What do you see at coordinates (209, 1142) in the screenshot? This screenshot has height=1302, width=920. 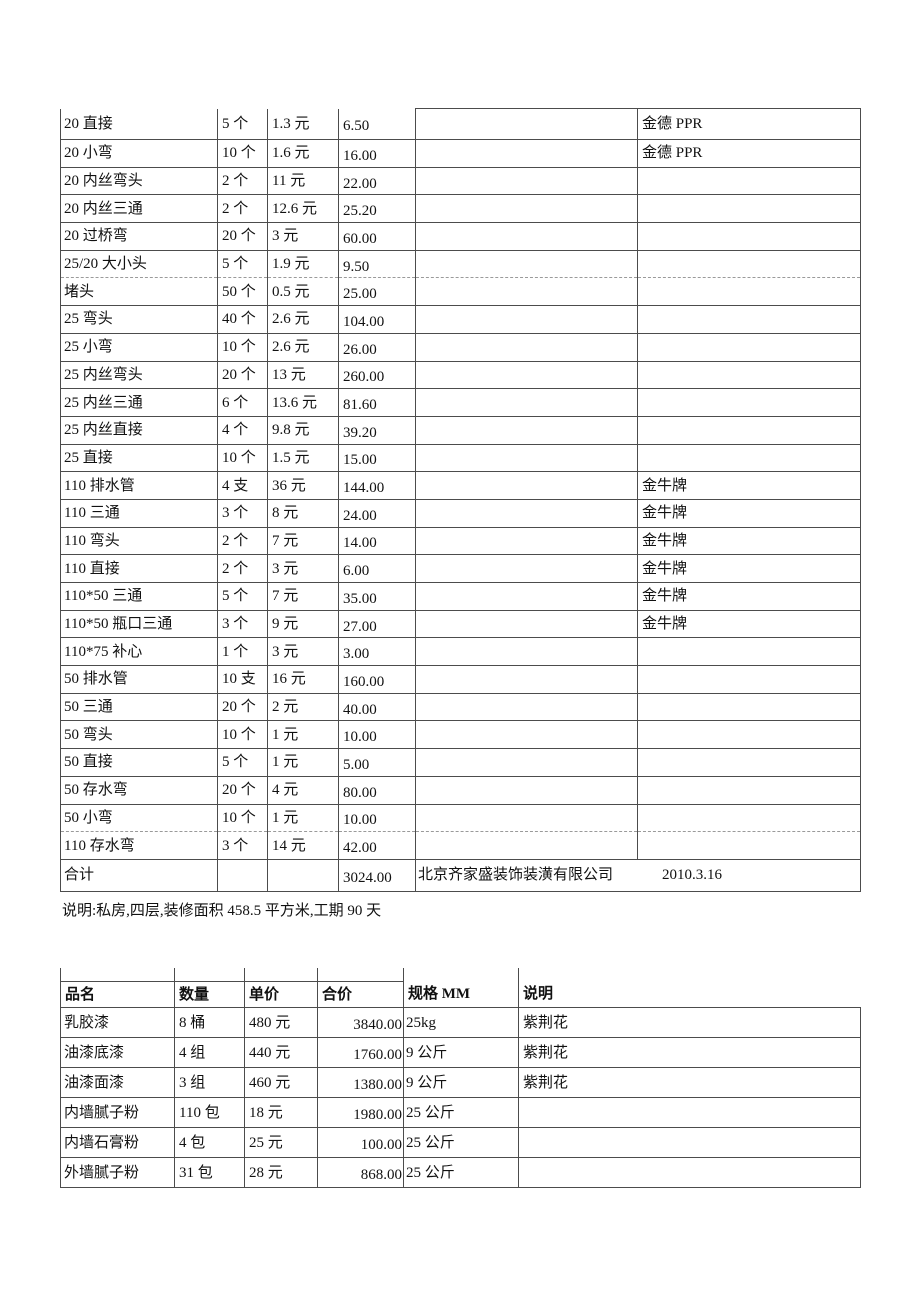 I see `quantity-cell: 4 包` at bounding box center [209, 1142].